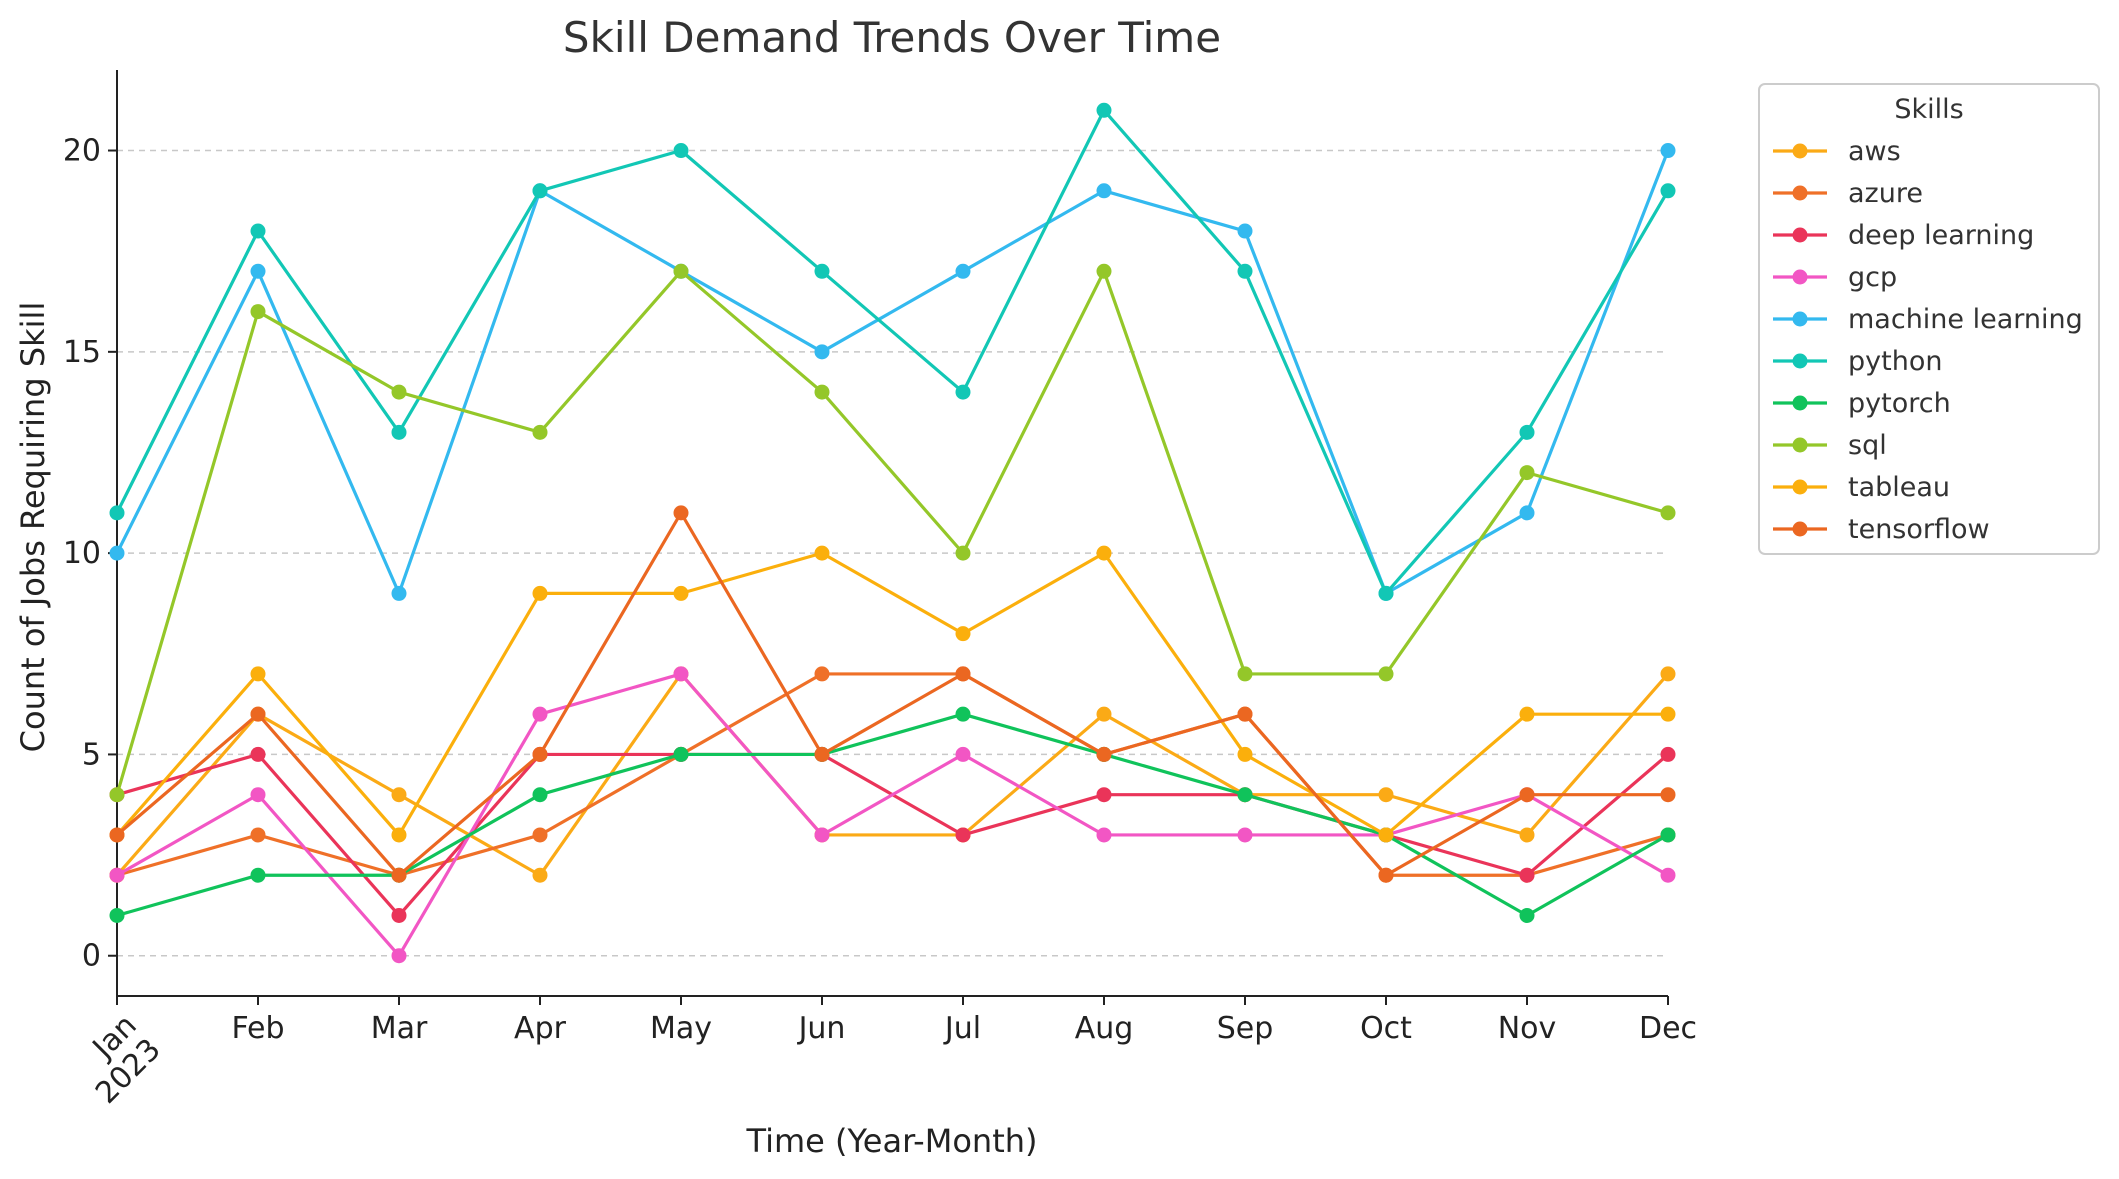 This screenshot has height=1179, width=2119. I want to click on legend-label: tensorflow, so click(1919, 529).